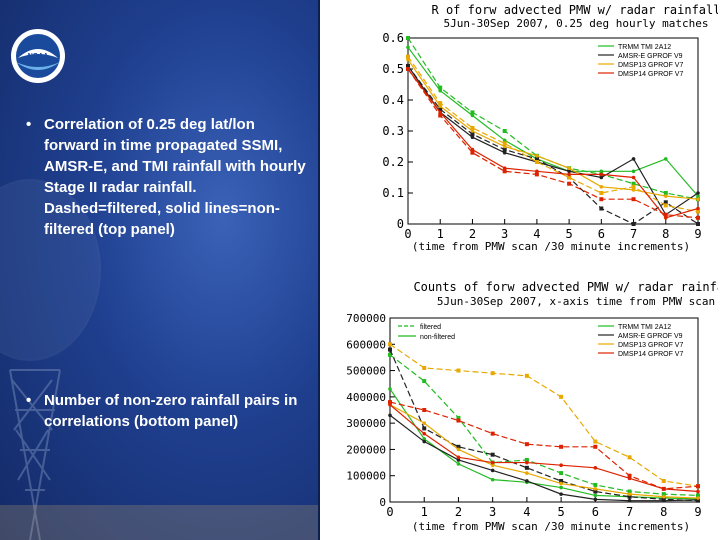  What do you see at coordinates (526, 512) in the screenshot?
I see `x-tick-label: 4` at bounding box center [526, 512].